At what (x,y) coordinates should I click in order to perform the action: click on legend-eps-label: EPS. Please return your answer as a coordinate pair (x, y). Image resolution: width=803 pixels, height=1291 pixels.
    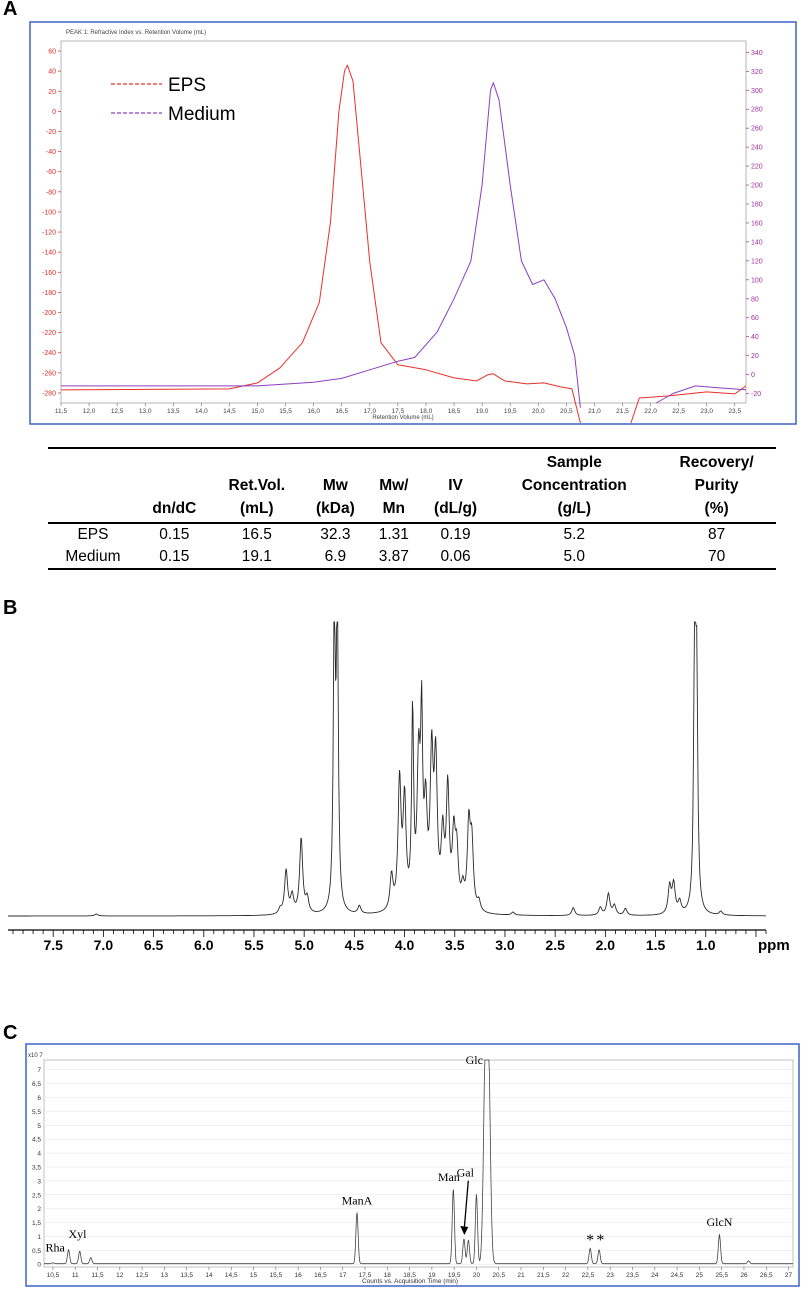
    Looking at the image, I should click on (187, 85).